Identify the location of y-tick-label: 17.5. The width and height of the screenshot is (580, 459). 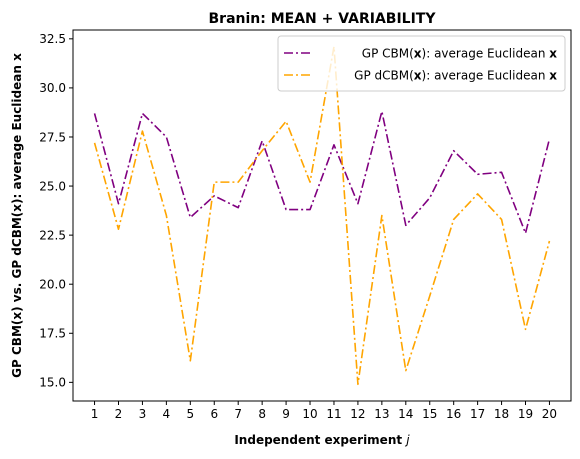
(52, 334).